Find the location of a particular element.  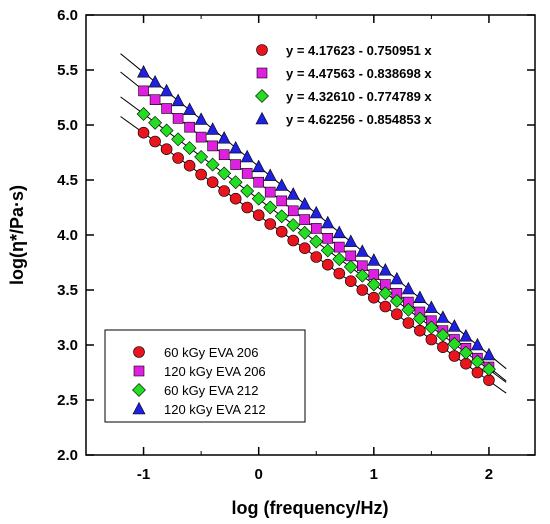

y-tick-label: 2.5 is located at coordinates (67, 400).